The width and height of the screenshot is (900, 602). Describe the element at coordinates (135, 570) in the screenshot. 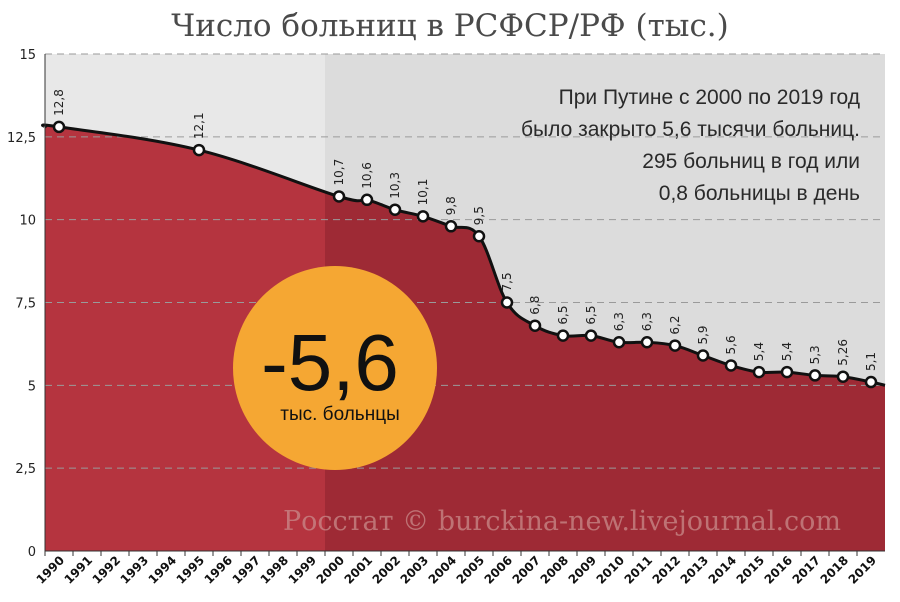

I see `x-tick-label: 1993` at that location.